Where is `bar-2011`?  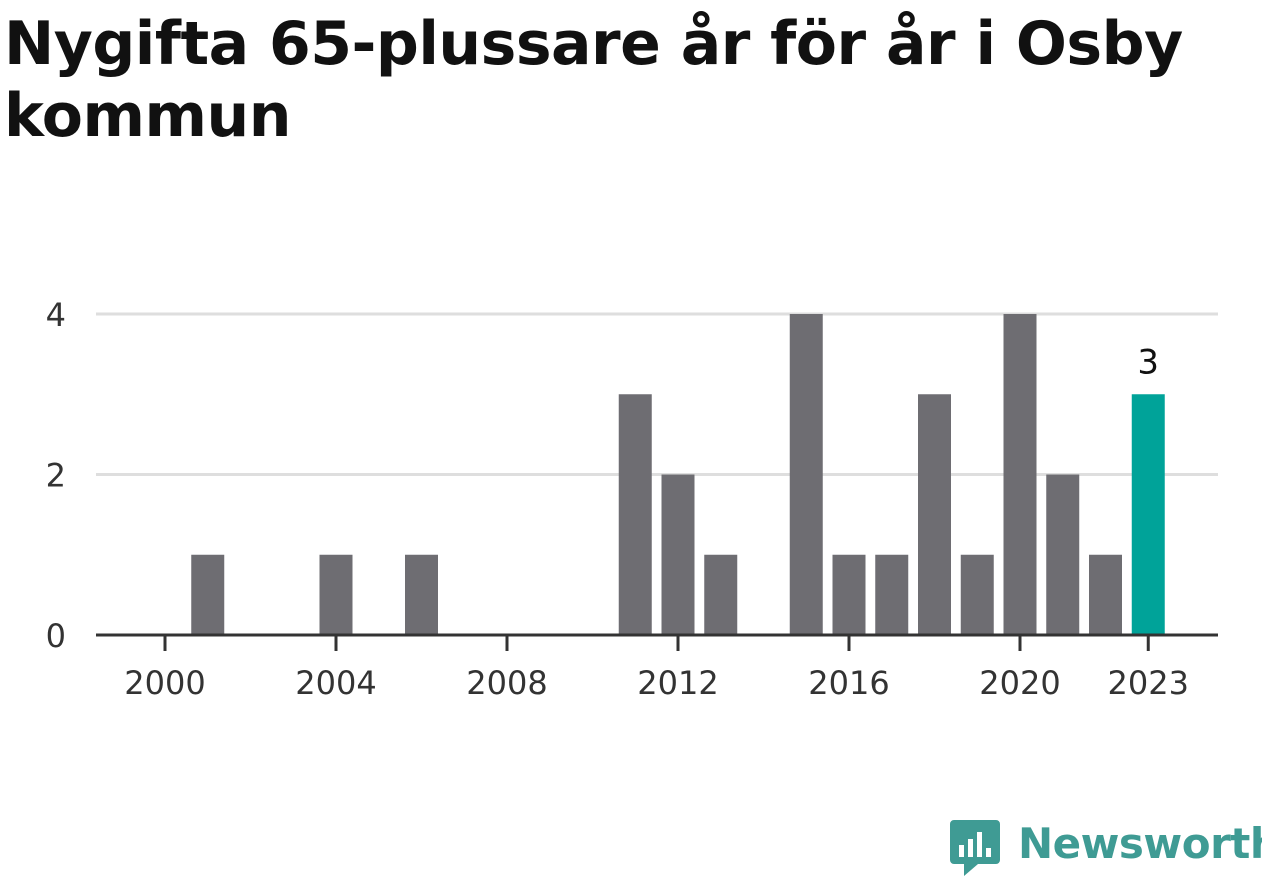
bar-2011 is located at coordinates (635, 514).